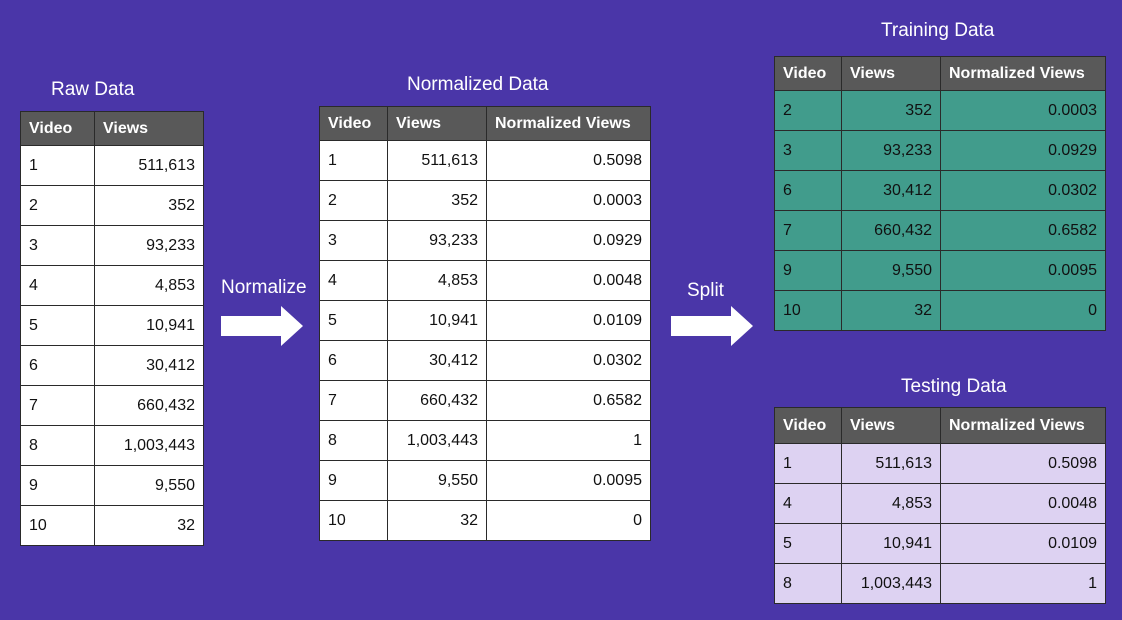 The width and height of the screenshot is (1122, 620). I want to click on table-row: 7 660,432, so click(112, 405).